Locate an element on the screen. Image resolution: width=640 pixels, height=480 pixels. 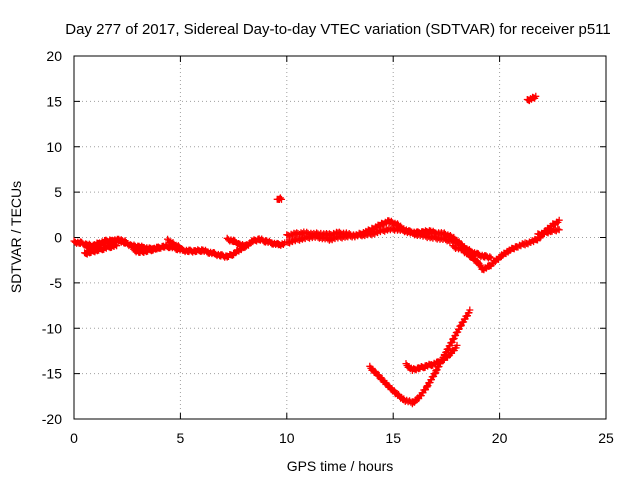
y-tick-label: 0 is located at coordinates (58, 238).